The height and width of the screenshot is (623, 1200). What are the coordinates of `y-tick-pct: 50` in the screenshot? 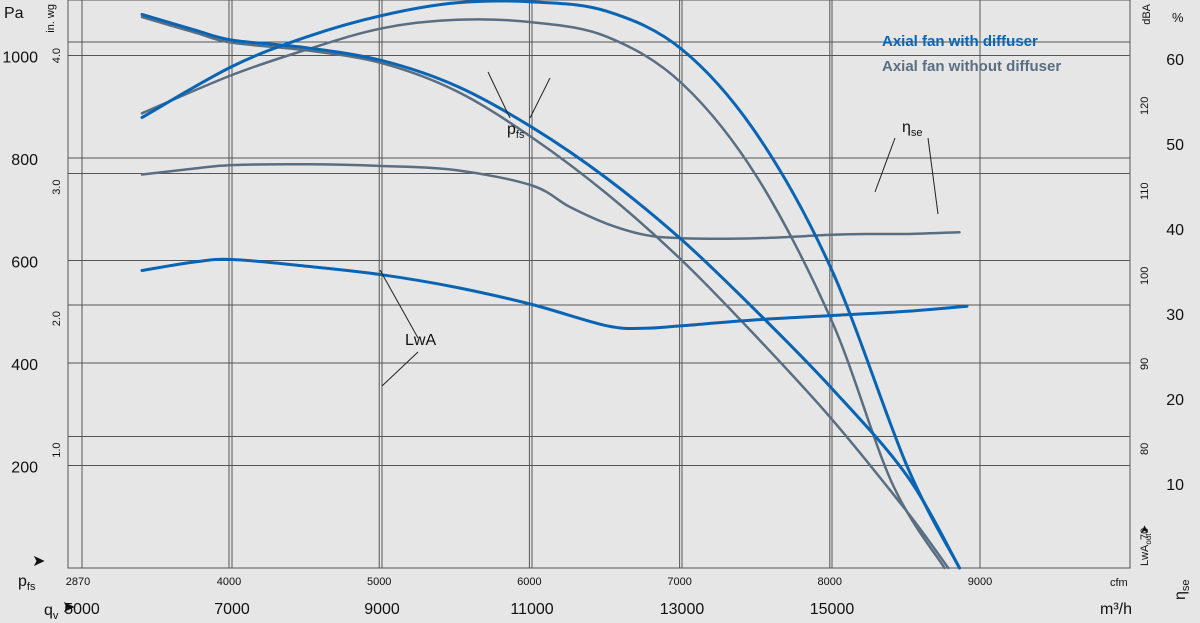 It's located at (1175, 145).